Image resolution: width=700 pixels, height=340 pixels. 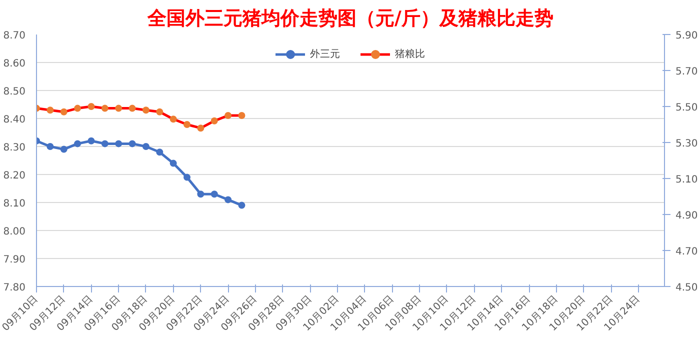 I want to click on y-tick-label: 8.40, so click(x=14, y=120).